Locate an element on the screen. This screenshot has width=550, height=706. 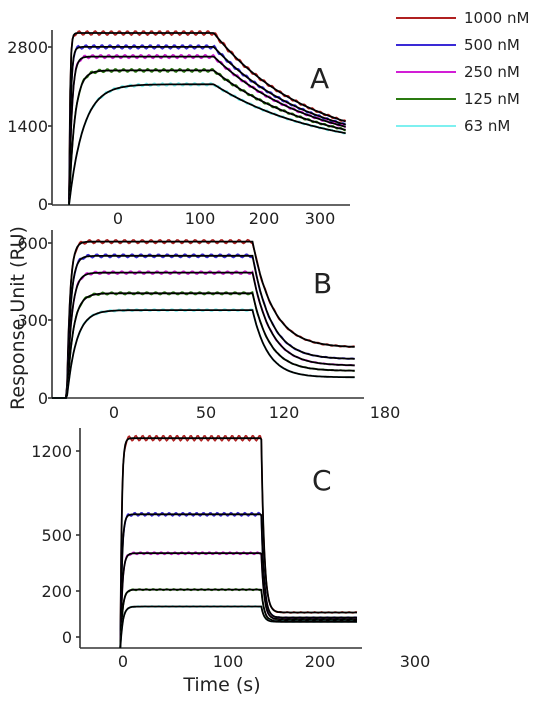
y-axis-title: Response Unit (RU) is located at coordinates (18, 318).